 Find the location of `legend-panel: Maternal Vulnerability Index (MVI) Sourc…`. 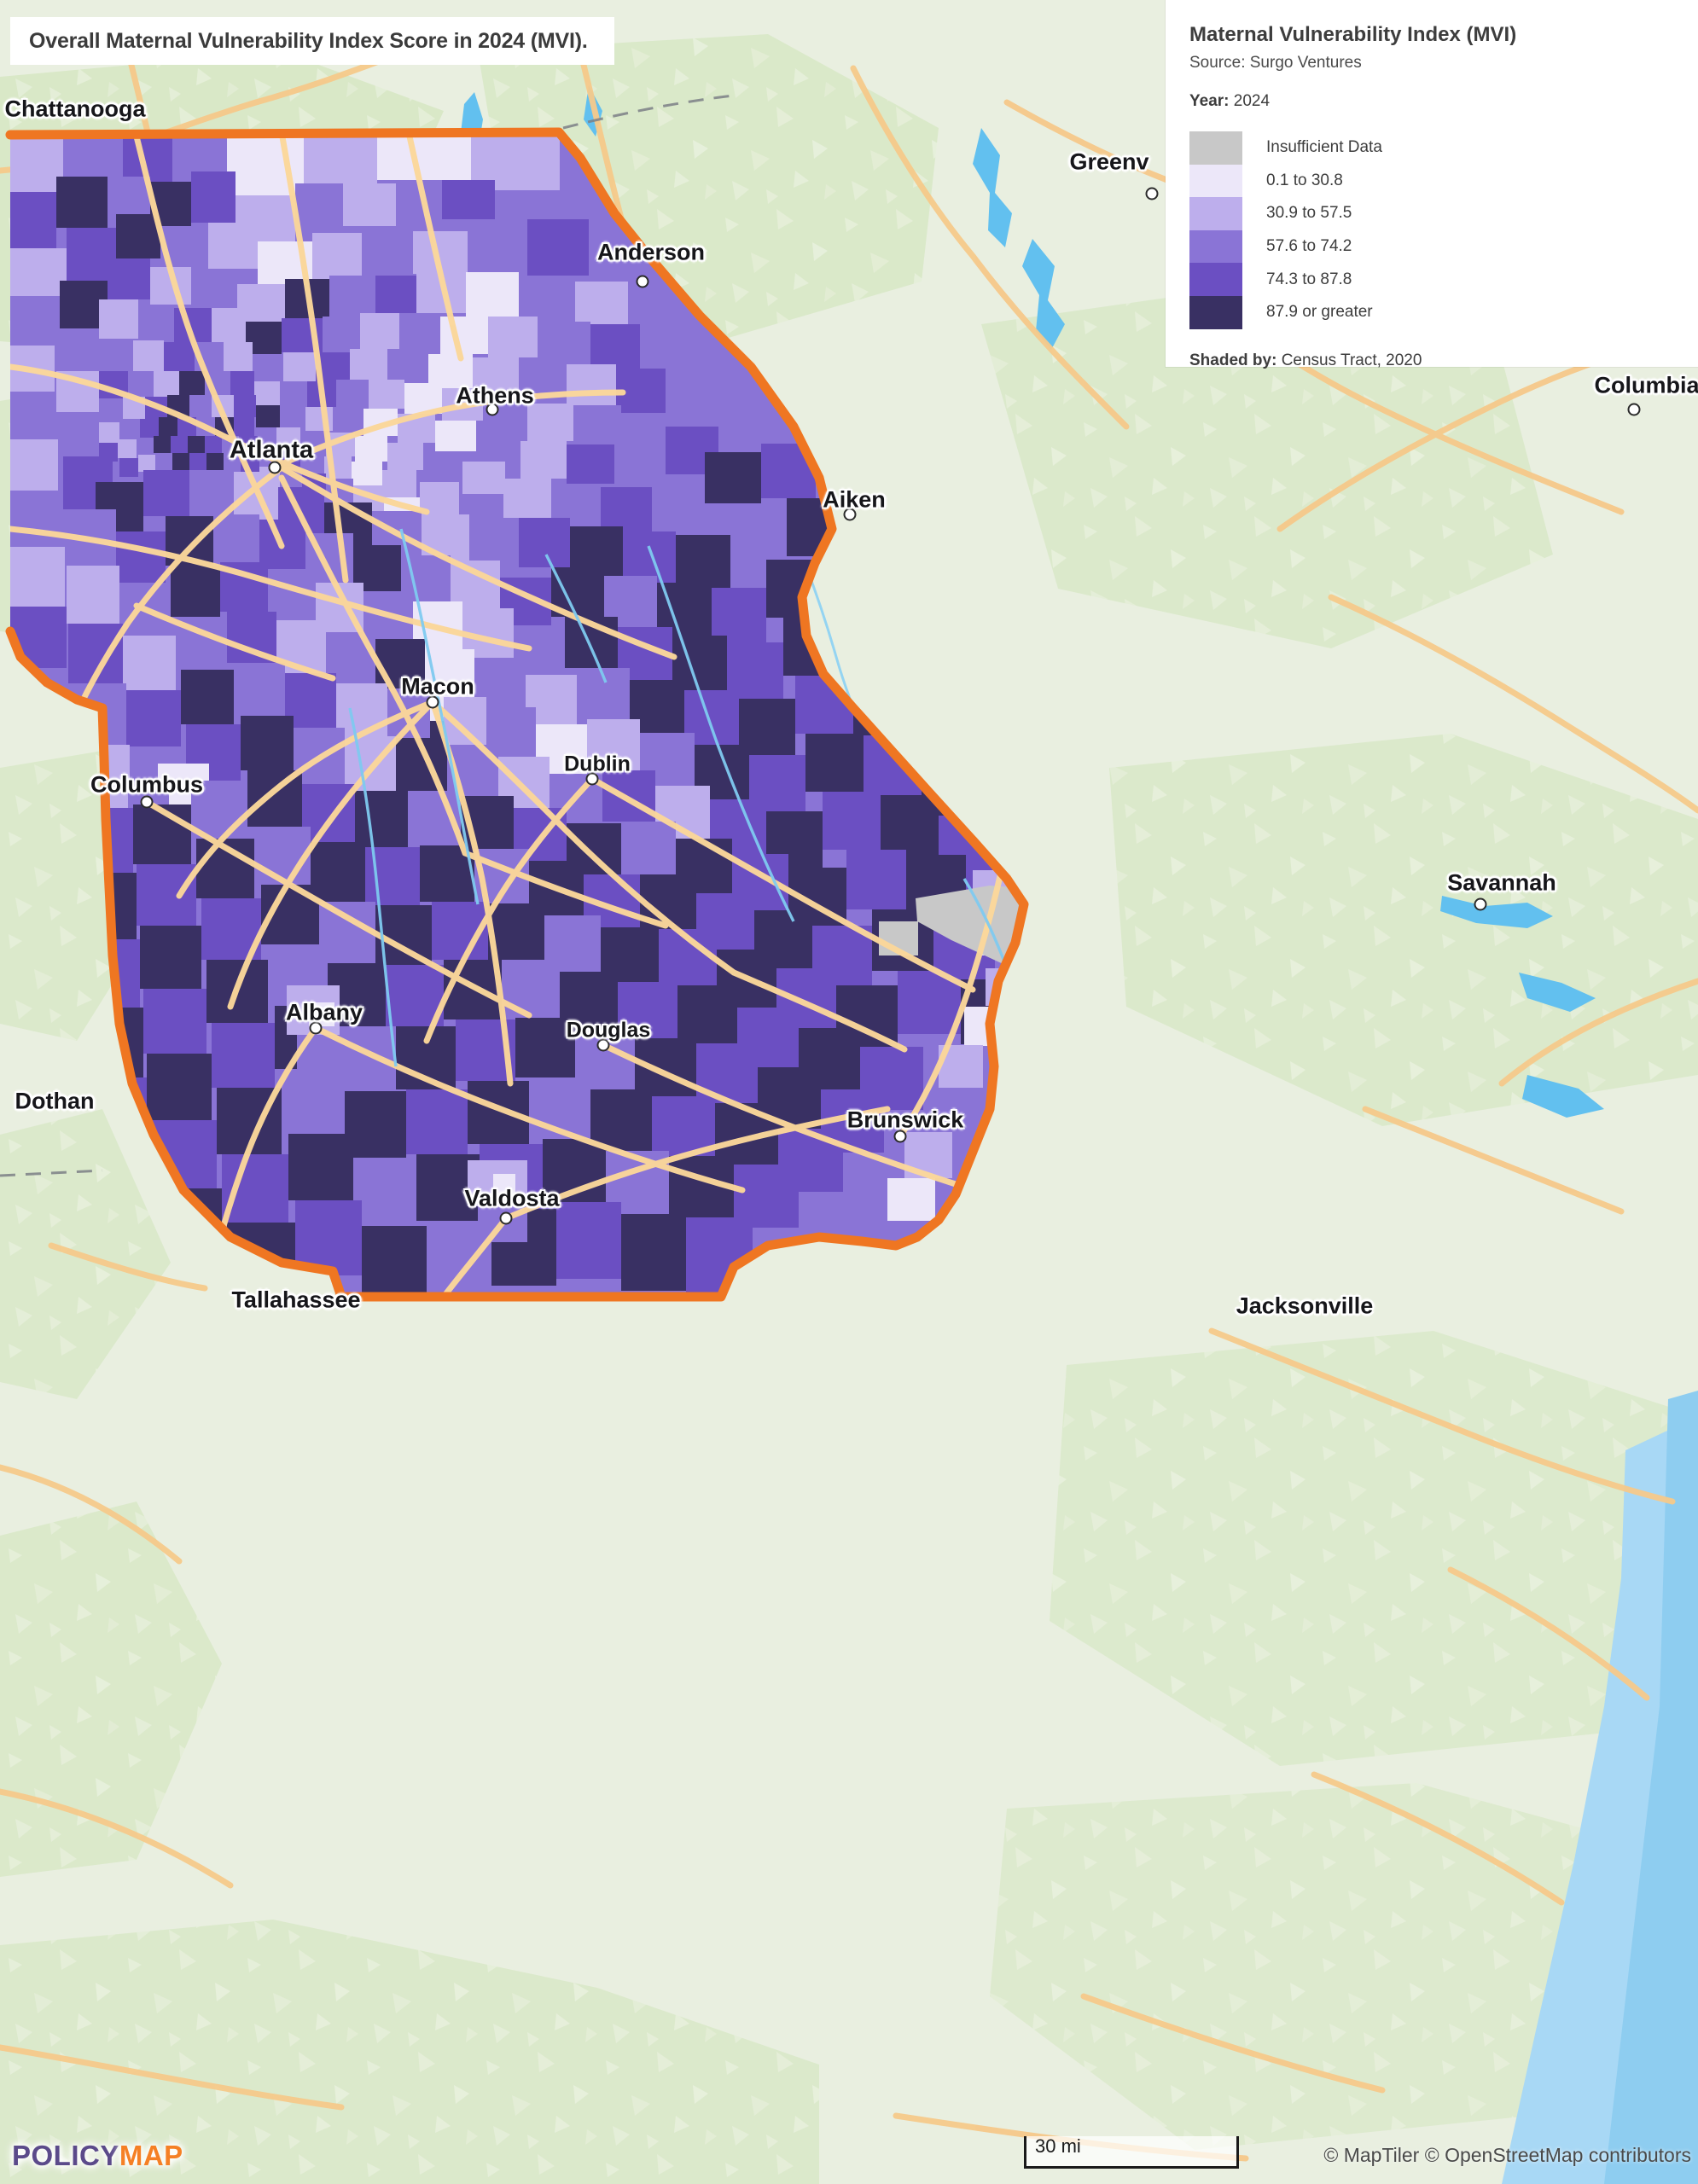

legend-panel: Maternal Vulnerability Index (MVI) Sourc… is located at coordinates (1432, 185).